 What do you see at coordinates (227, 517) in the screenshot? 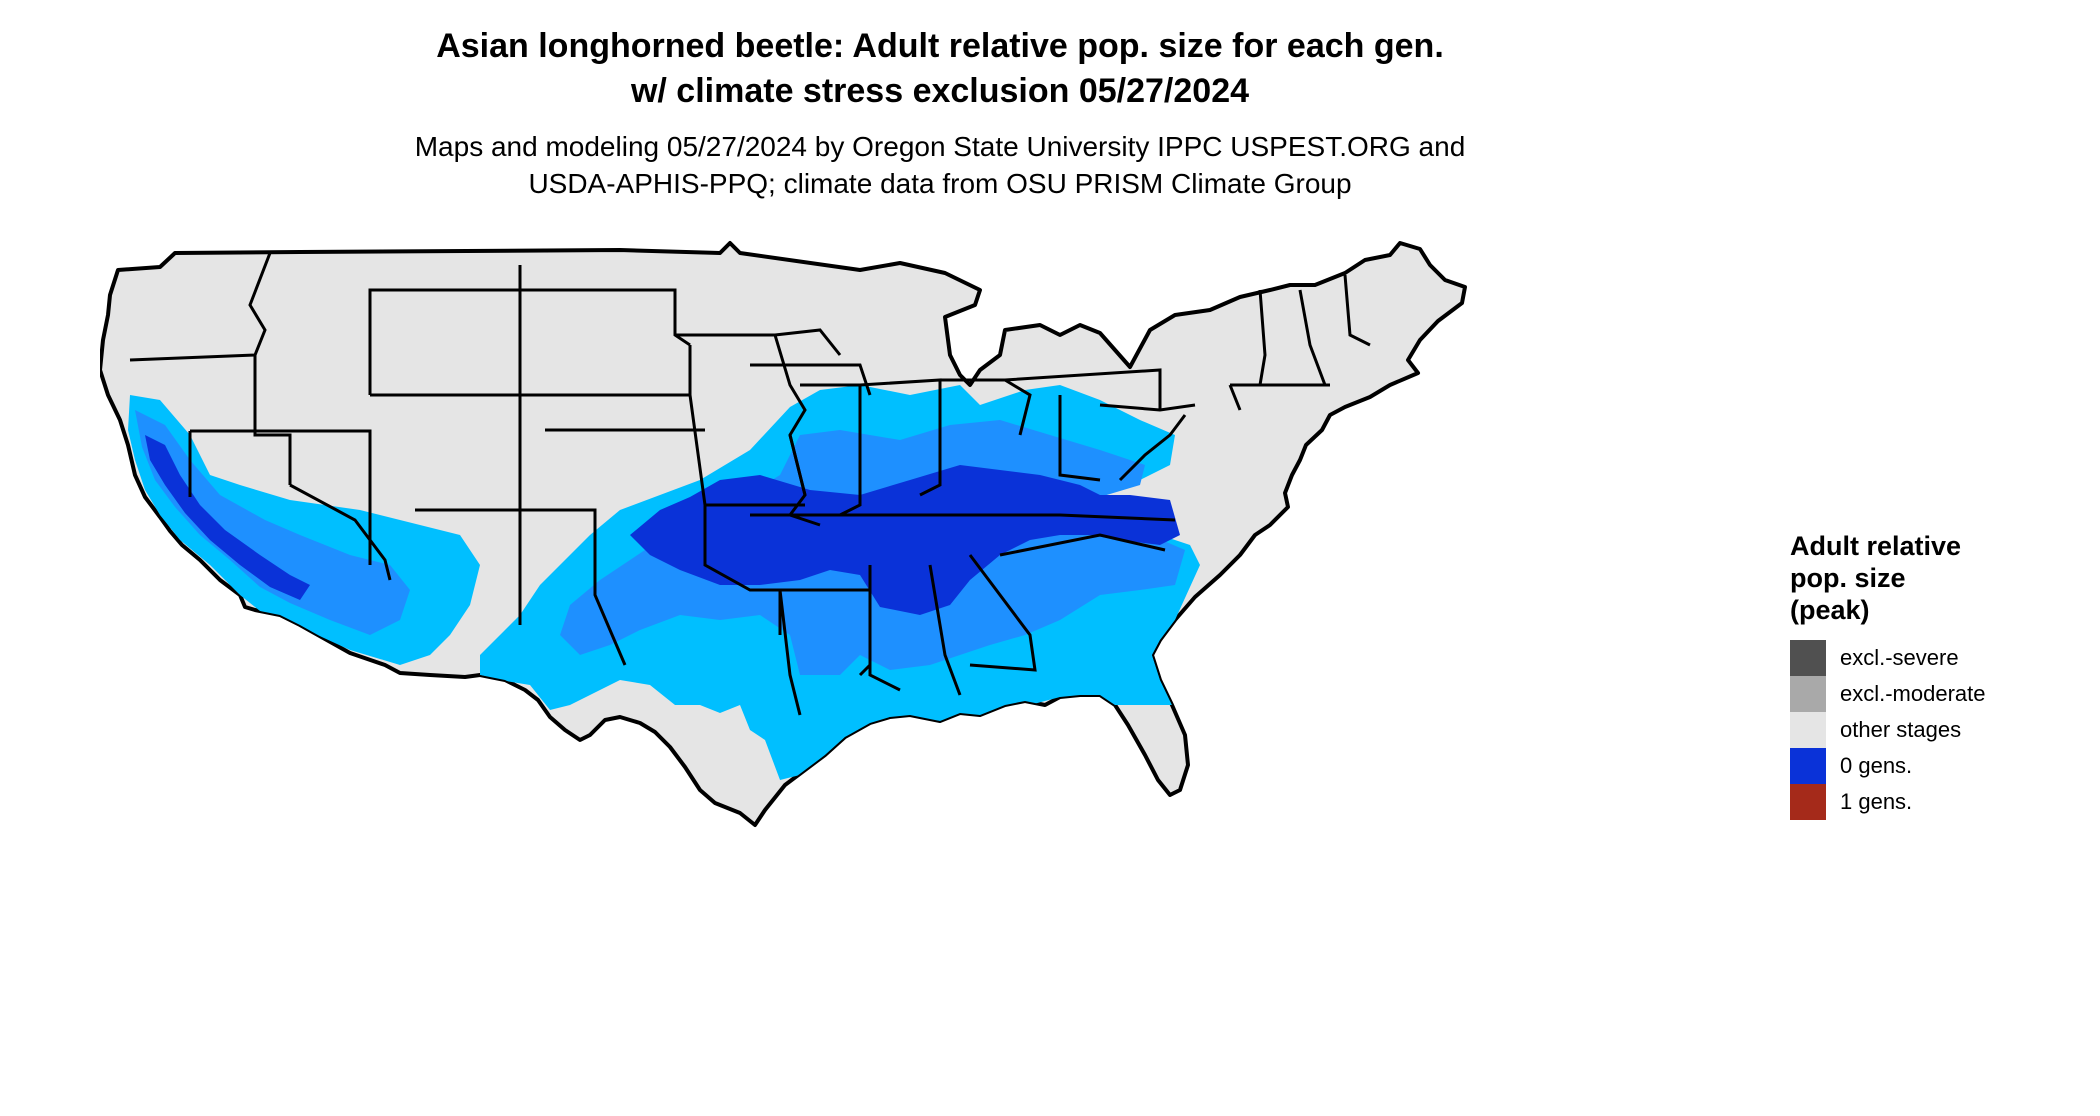
I see `zone-west-dark` at bounding box center [227, 517].